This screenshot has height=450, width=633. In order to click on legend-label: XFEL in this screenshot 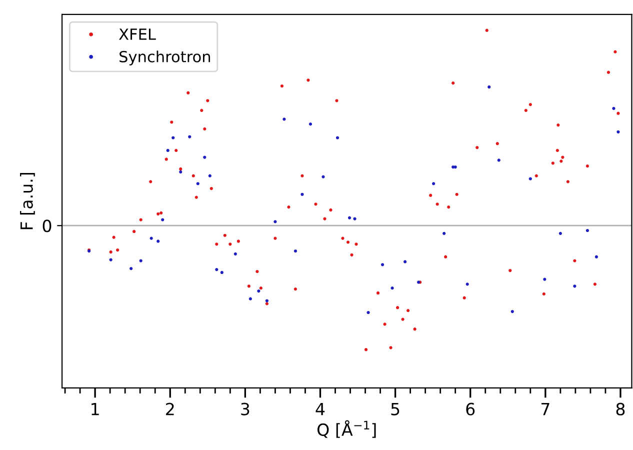, I will do `click(137, 34)`.